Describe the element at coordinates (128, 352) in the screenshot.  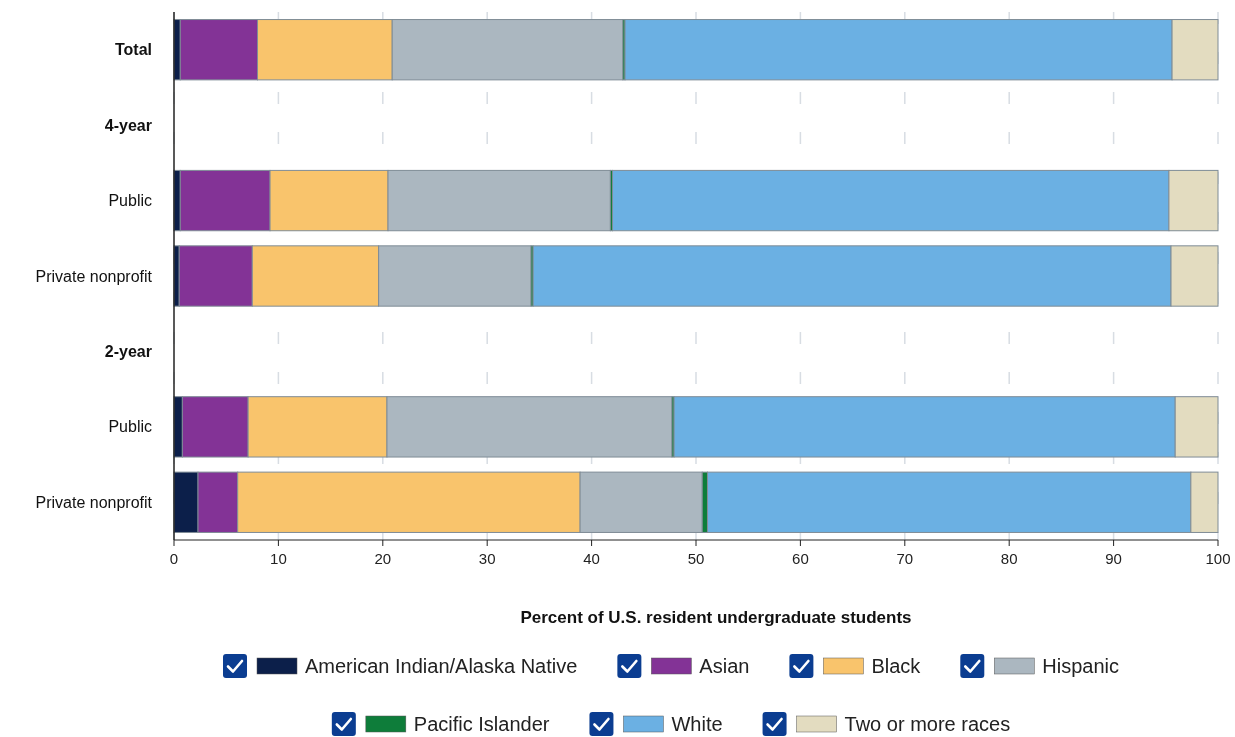
I see `y-tick-label: 2-year` at that location.